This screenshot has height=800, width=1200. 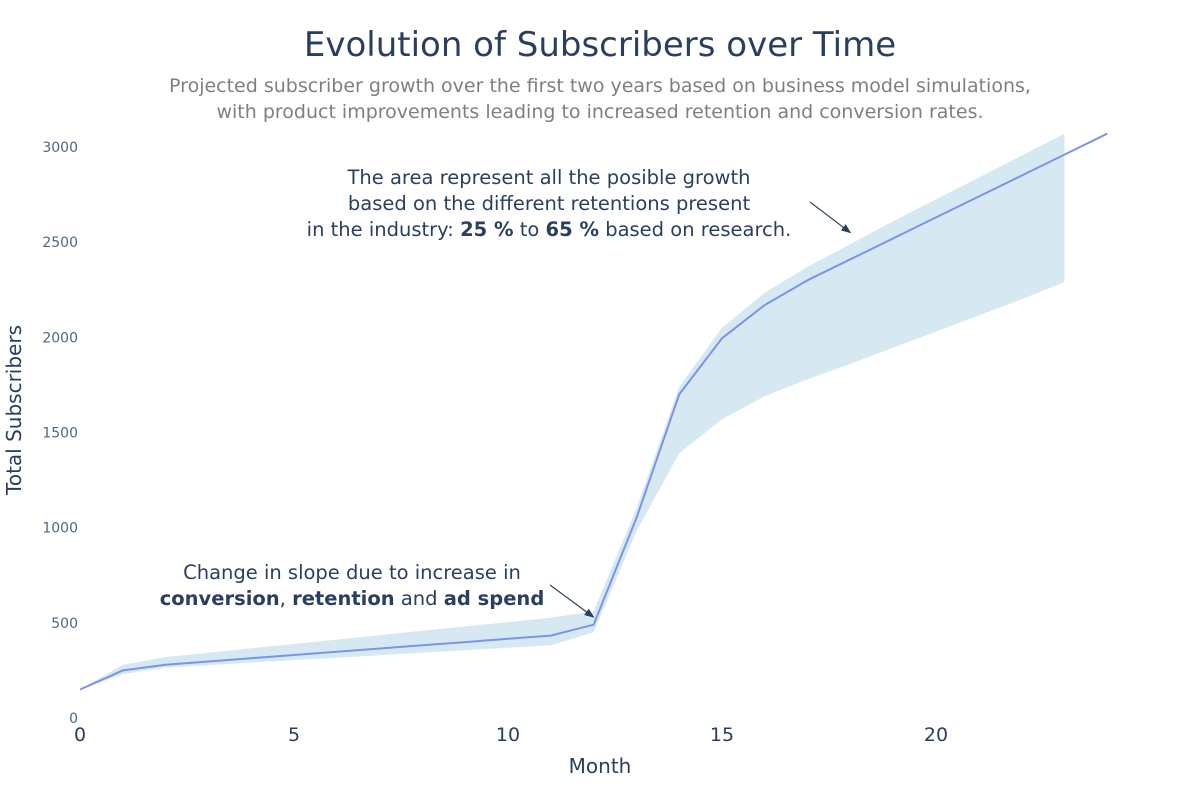 I want to click on y-tick-label: 1500, so click(x=60, y=434).